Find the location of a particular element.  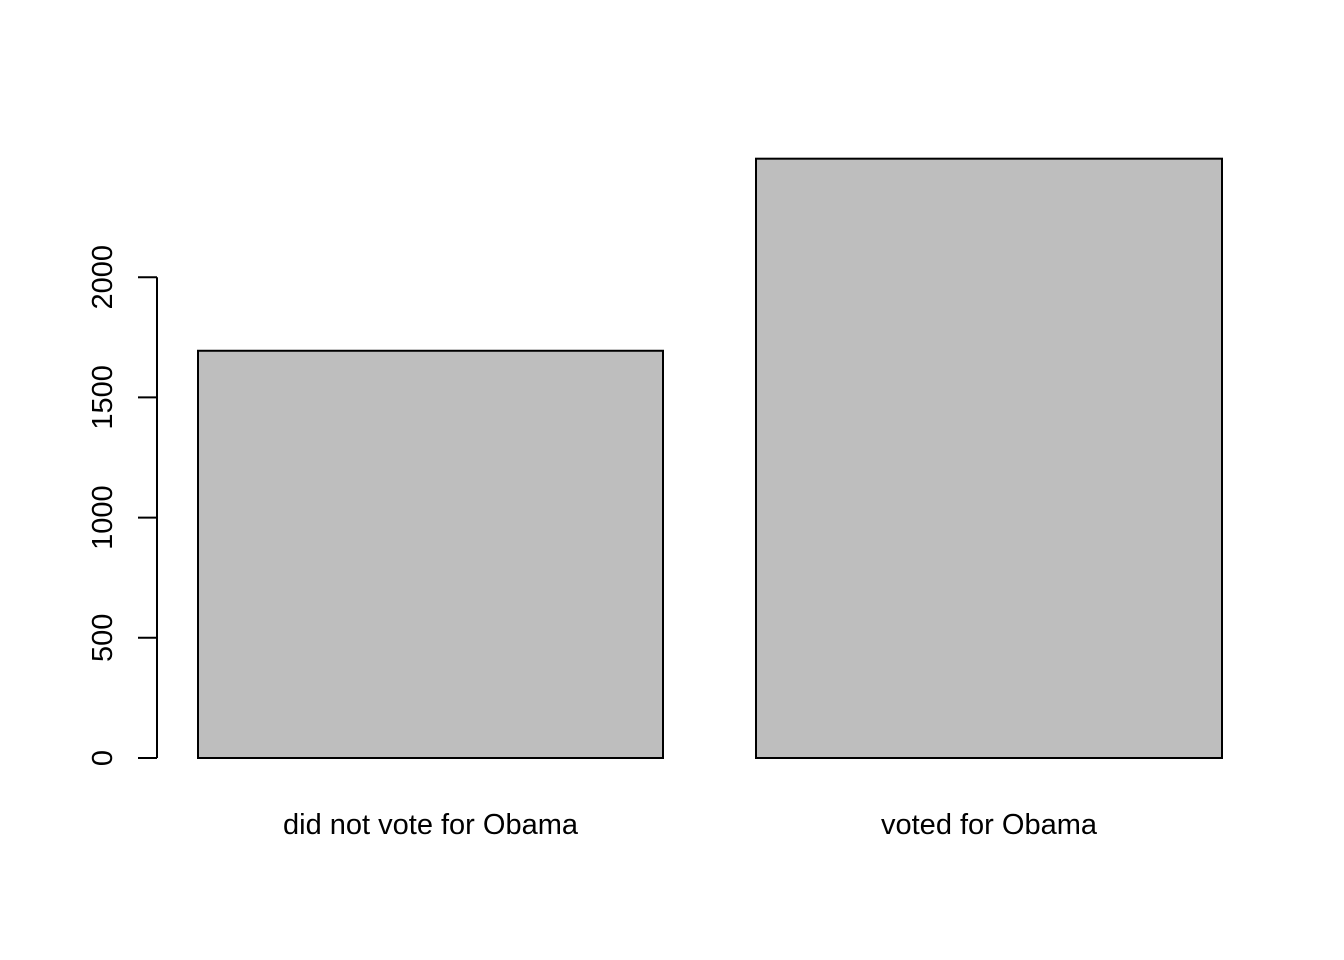

y-axis: 0 500 1000 1500 2000 is located at coordinates (122, 505).